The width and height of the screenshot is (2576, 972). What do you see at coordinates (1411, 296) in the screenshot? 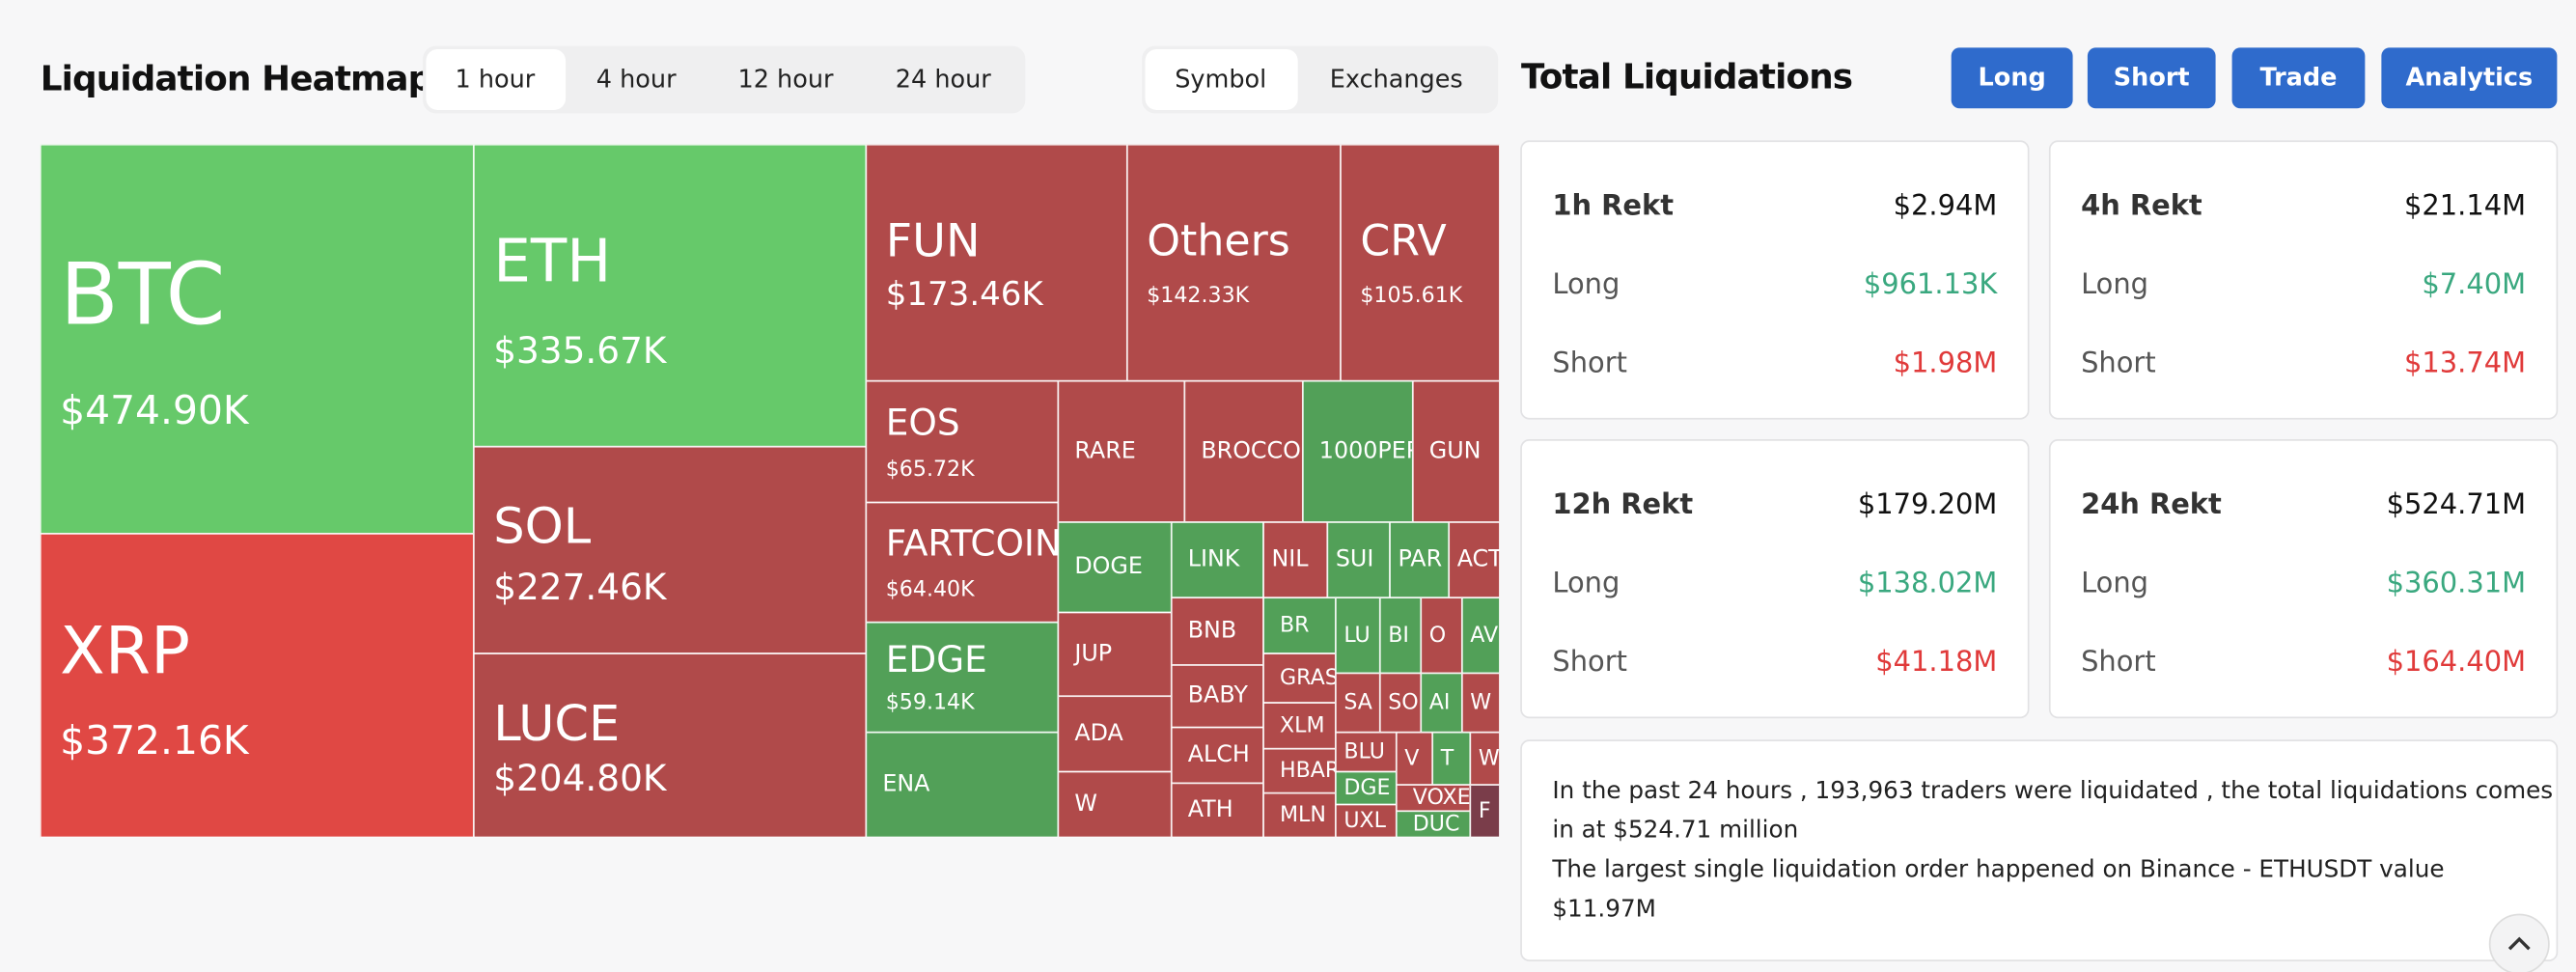
I see `tile-value: $105.61K` at bounding box center [1411, 296].